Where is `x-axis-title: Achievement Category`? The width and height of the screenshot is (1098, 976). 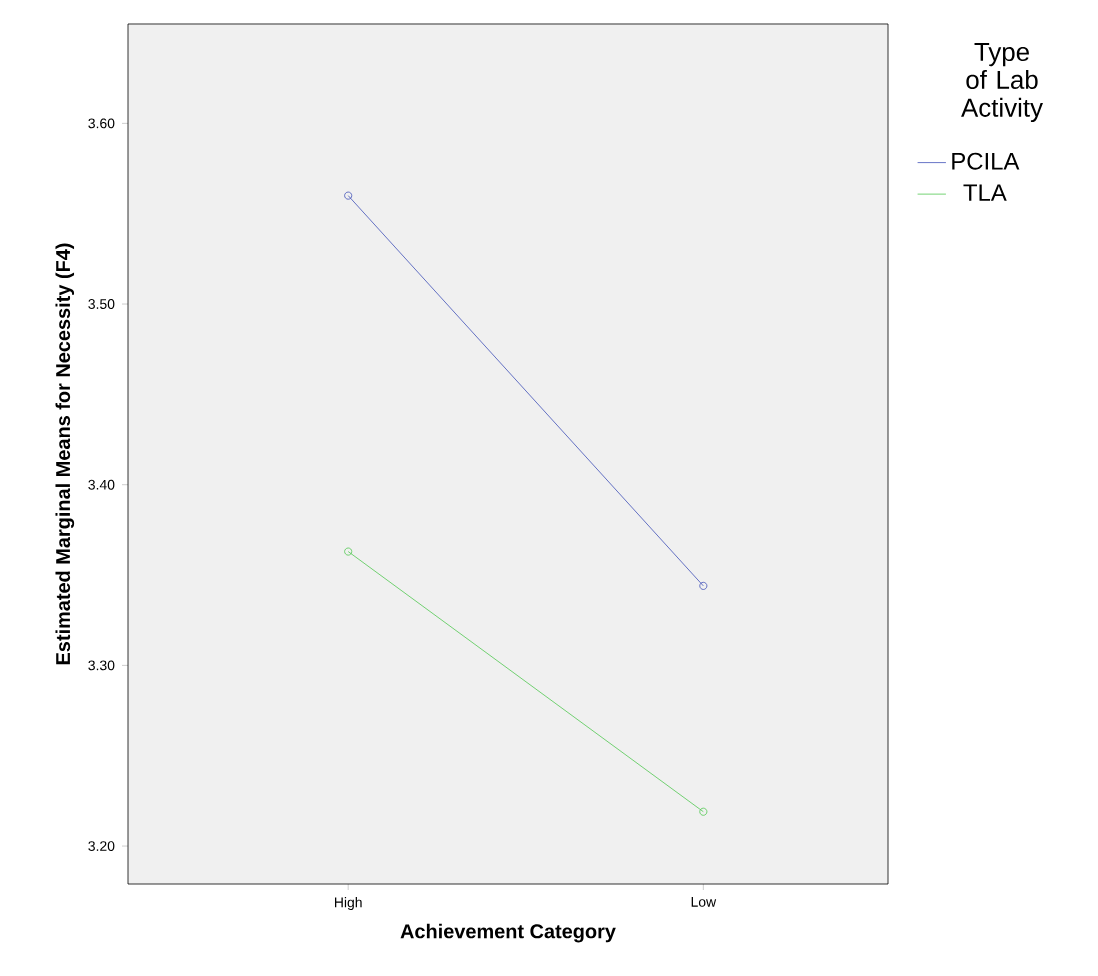
x-axis-title: Achievement Category is located at coordinates (508, 933).